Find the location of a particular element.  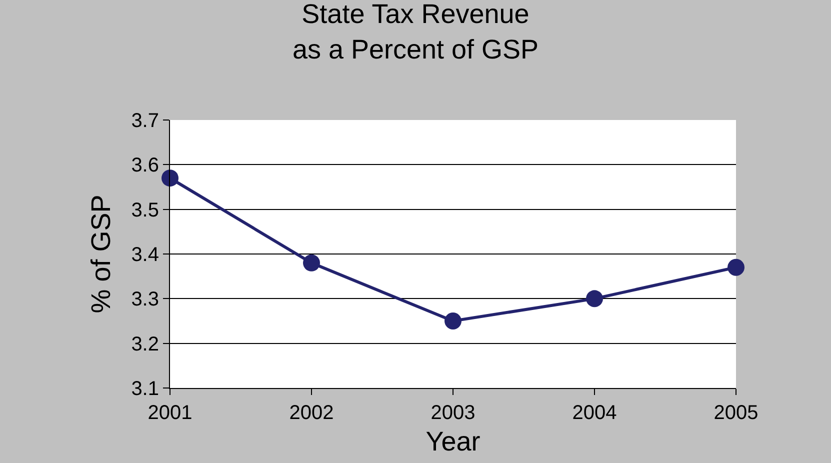

chart-title: State Tax Revenue as a Percent of GSP is located at coordinates (415, 32).